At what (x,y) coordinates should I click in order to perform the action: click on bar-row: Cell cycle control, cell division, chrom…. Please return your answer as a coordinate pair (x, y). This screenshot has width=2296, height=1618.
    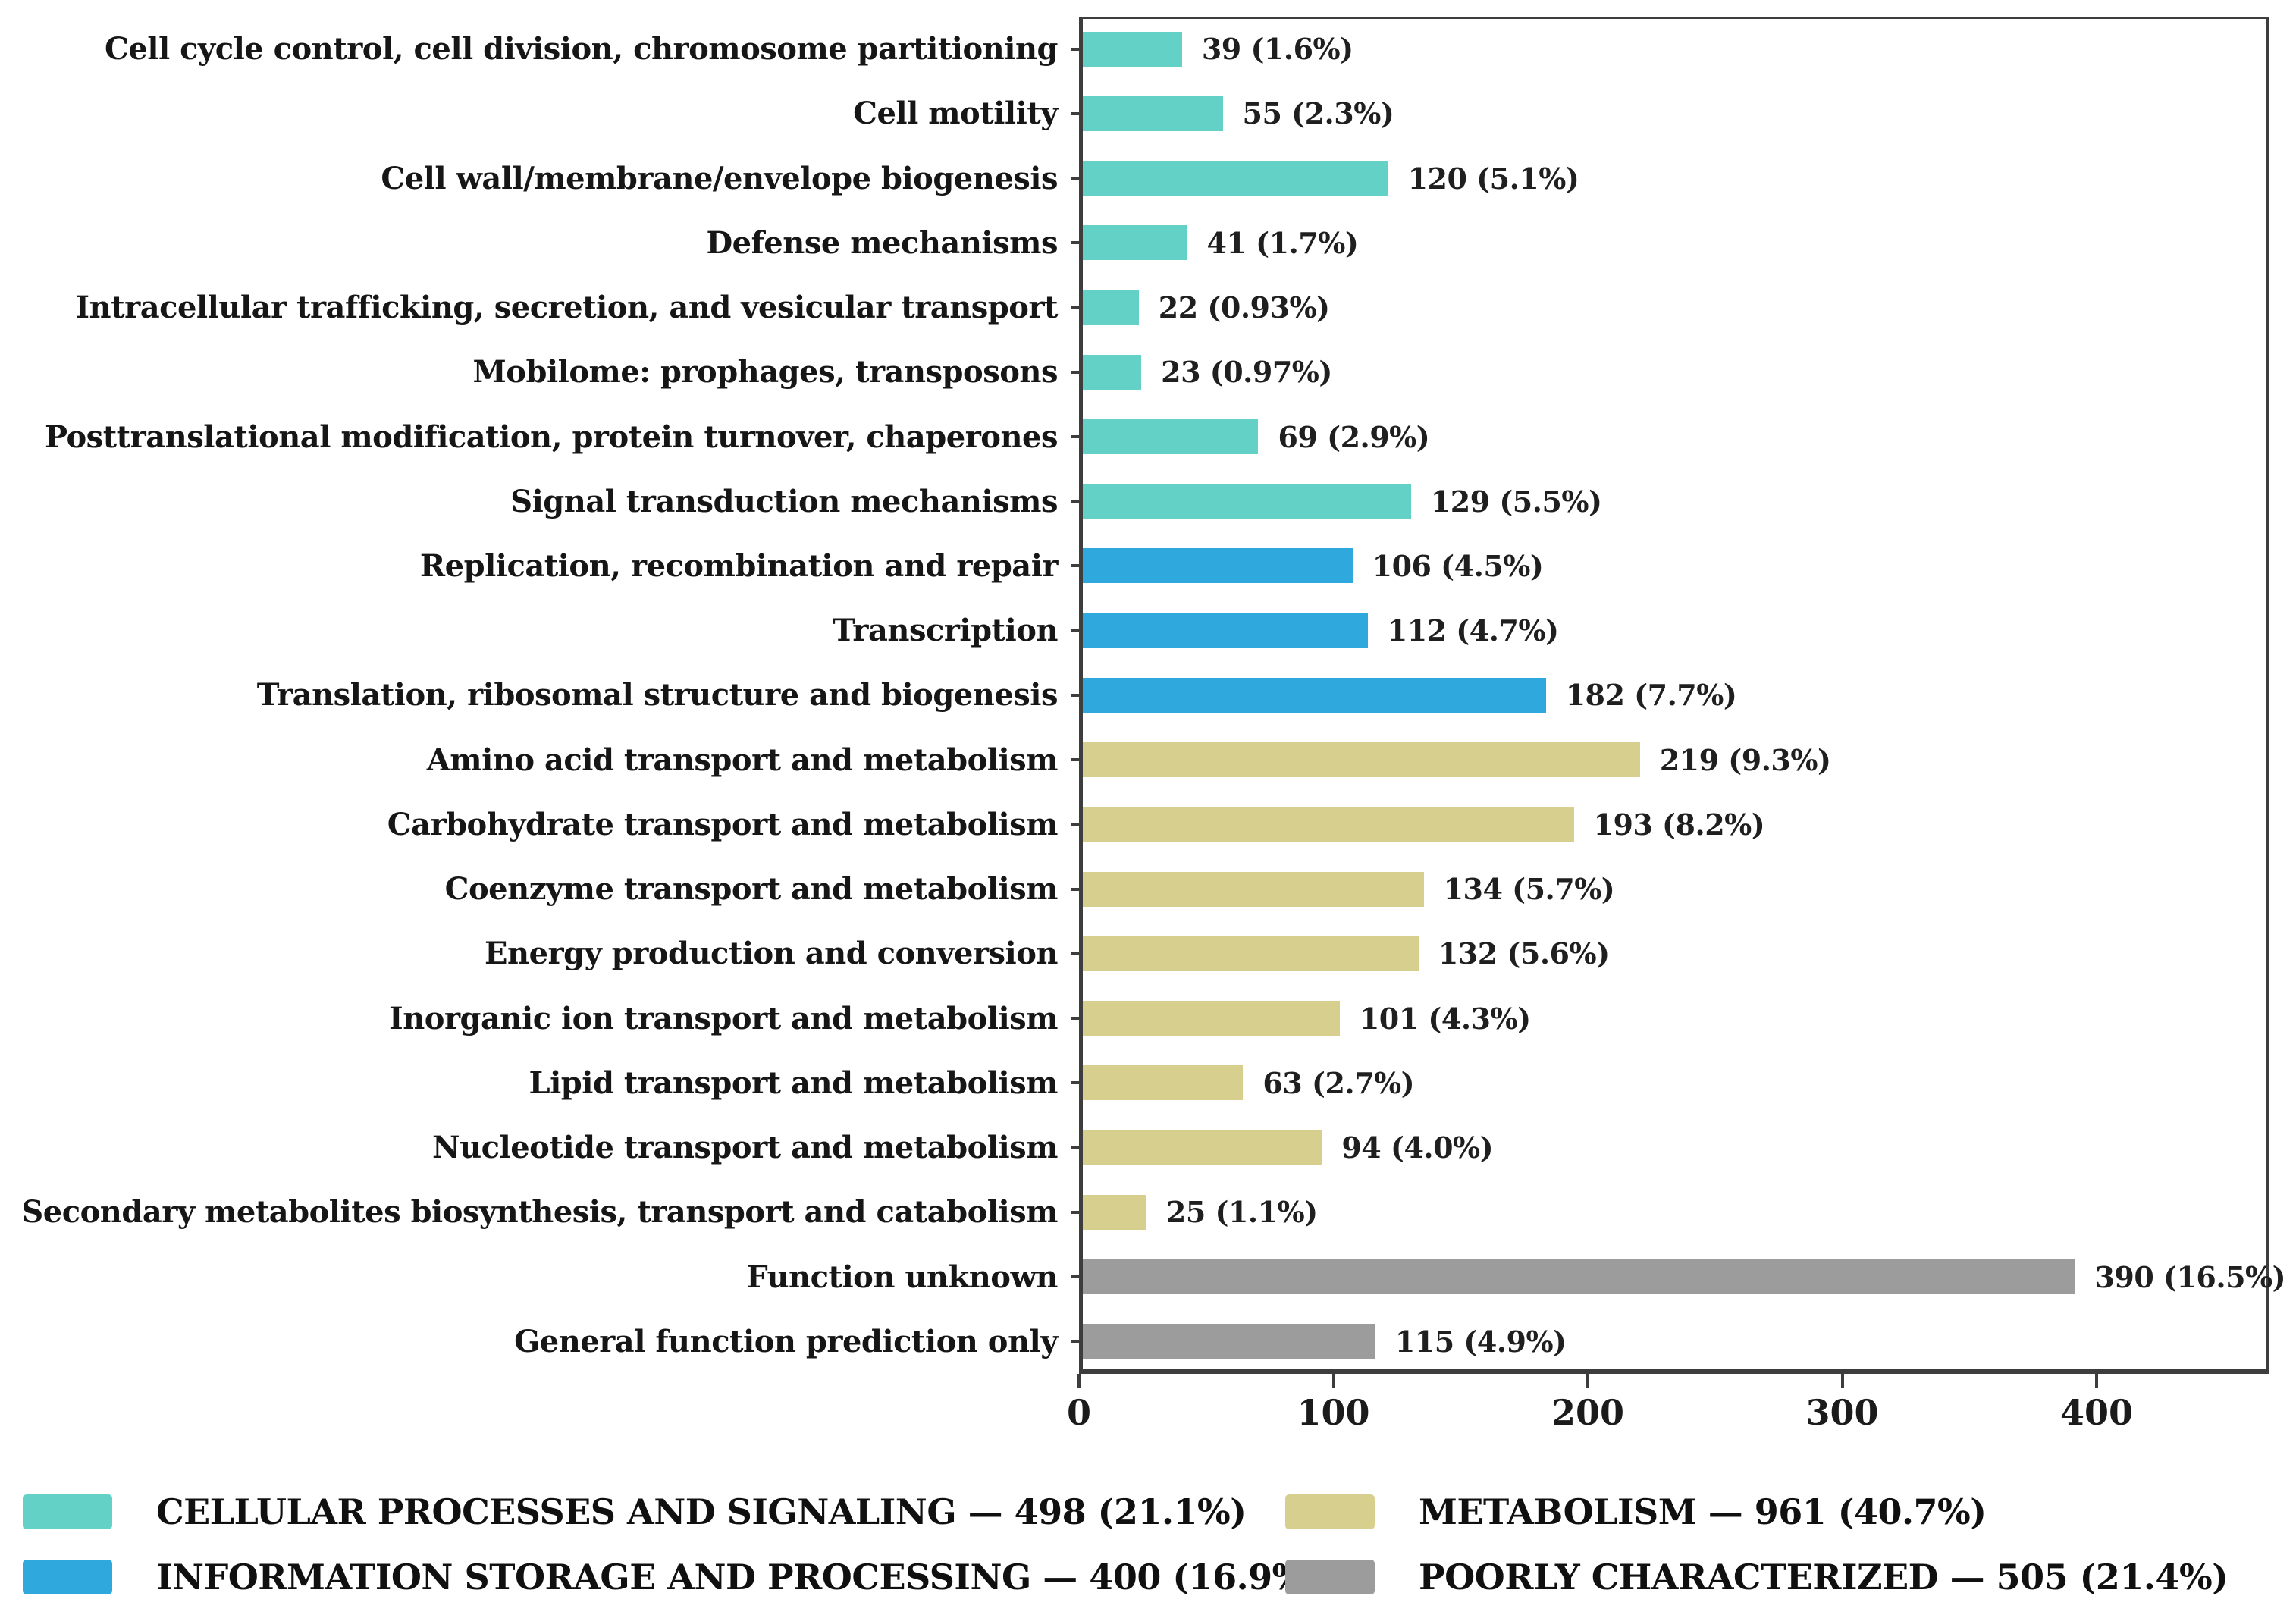
    Looking at the image, I should click on (1148, 49).